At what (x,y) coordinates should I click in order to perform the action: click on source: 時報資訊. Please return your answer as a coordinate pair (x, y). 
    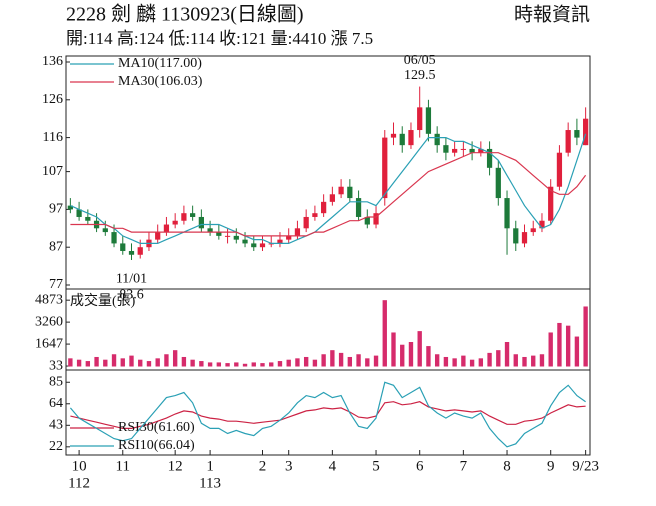
    Looking at the image, I should click on (552, 14).